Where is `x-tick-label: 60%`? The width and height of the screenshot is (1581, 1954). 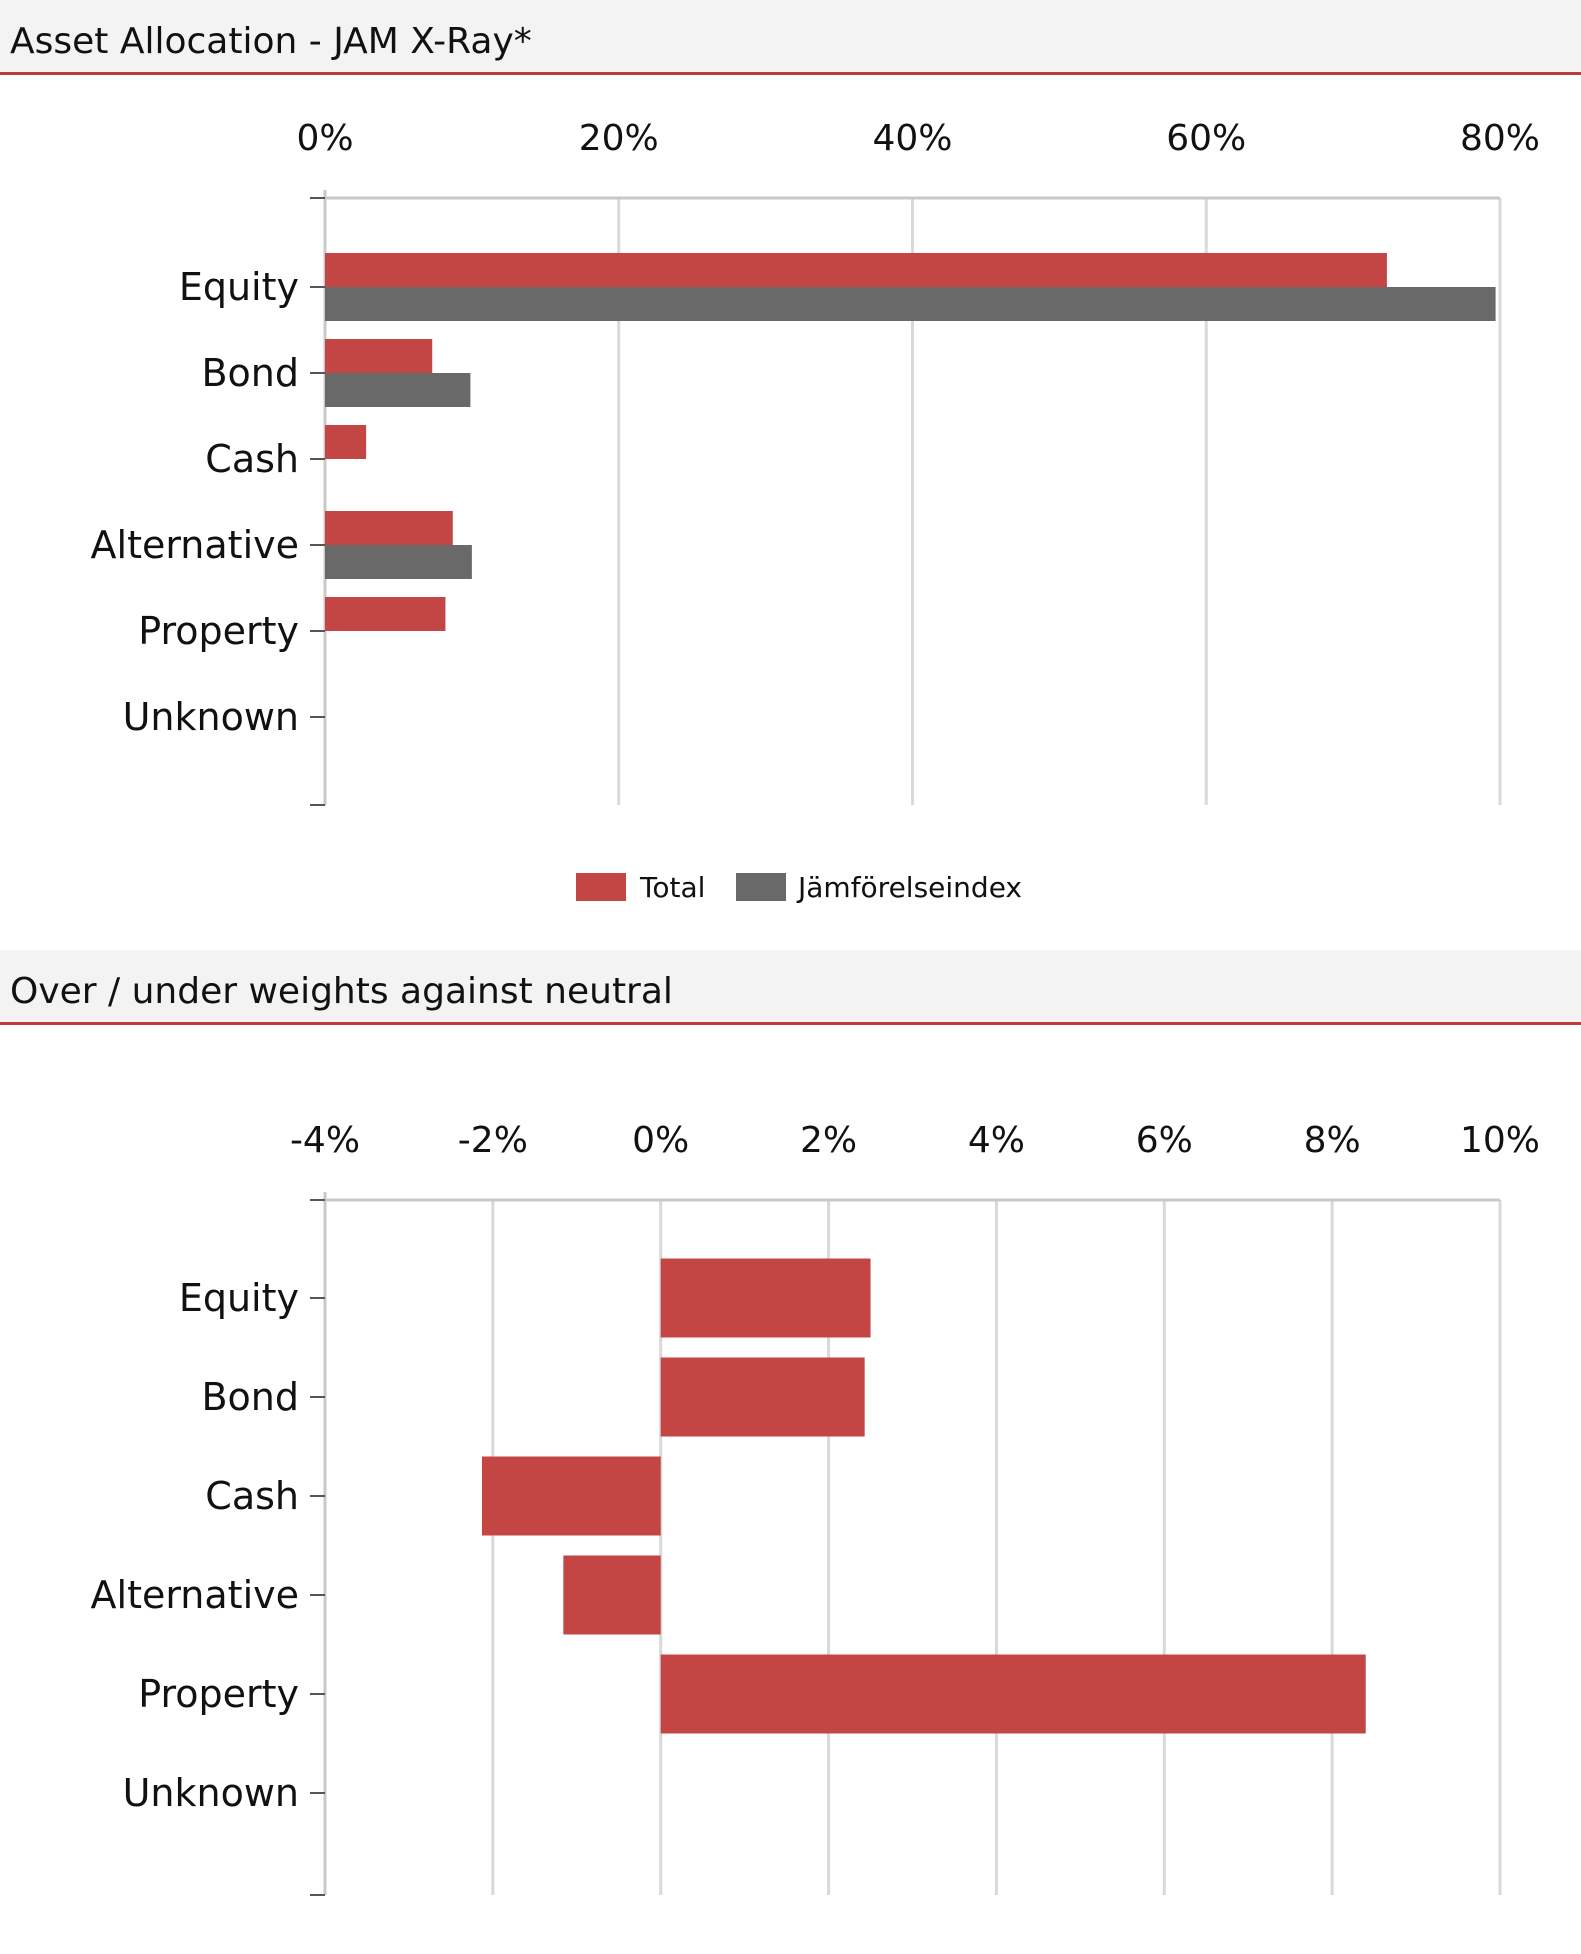 x-tick-label: 60% is located at coordinates (1206, 138).